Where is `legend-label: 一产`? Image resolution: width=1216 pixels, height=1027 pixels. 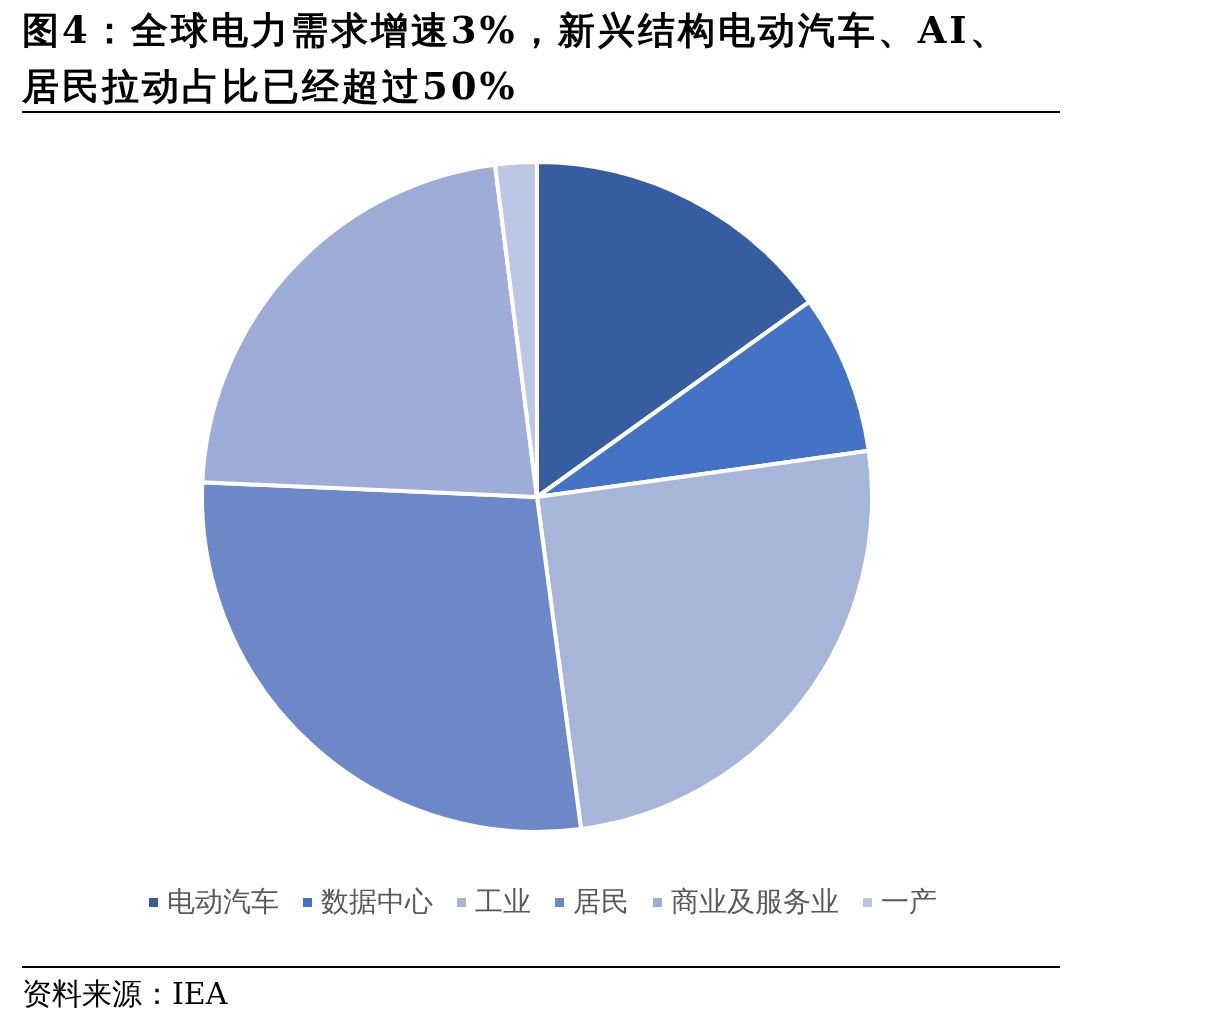 legend-label: 一产 is located at coordinates (909, 902).